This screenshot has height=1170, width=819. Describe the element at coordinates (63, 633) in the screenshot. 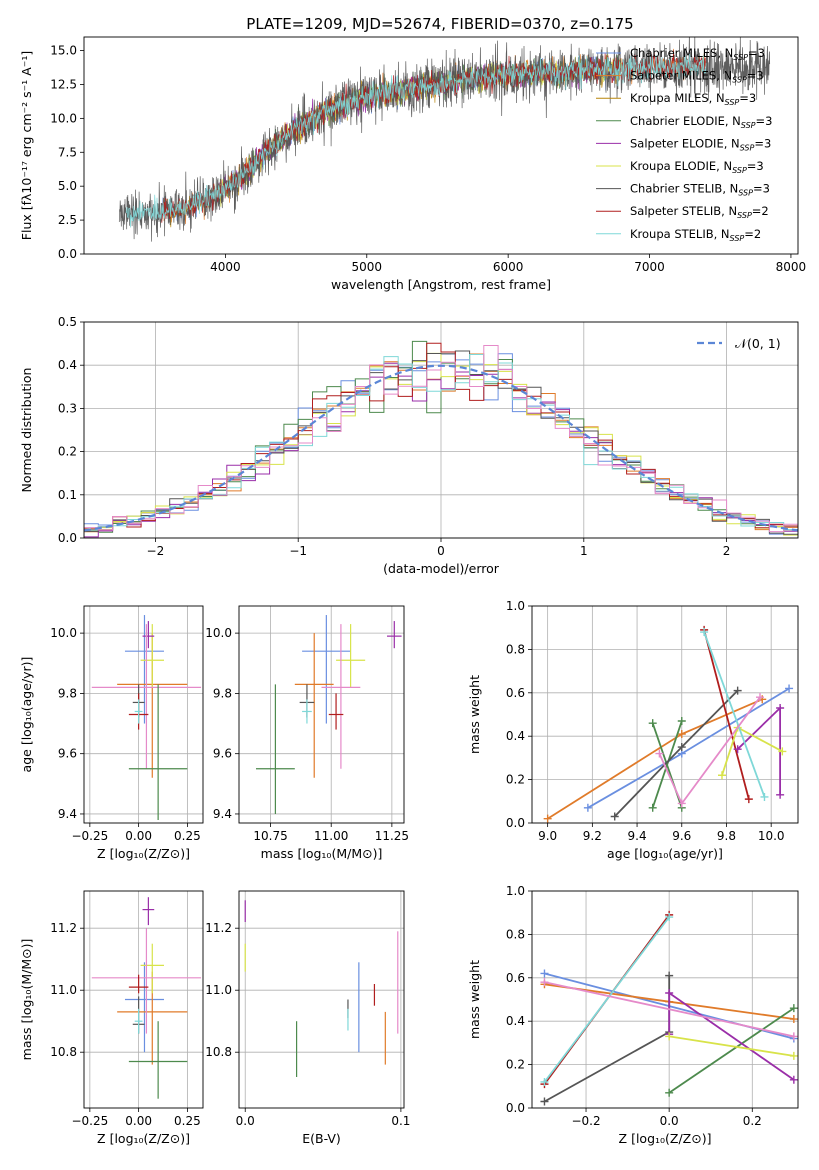

I see `y-tick-label: 10.0` at that location.